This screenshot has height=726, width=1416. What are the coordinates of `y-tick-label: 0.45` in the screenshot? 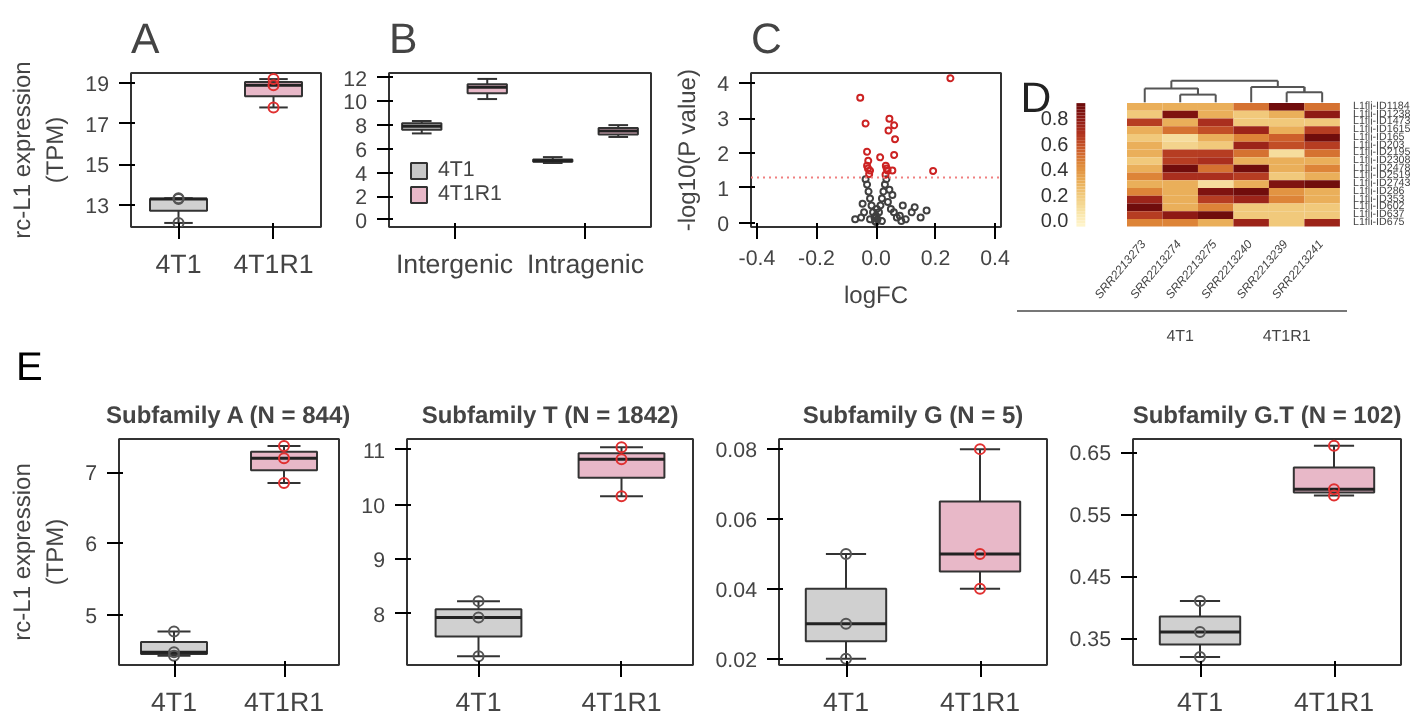 It's located at (1090, 578).